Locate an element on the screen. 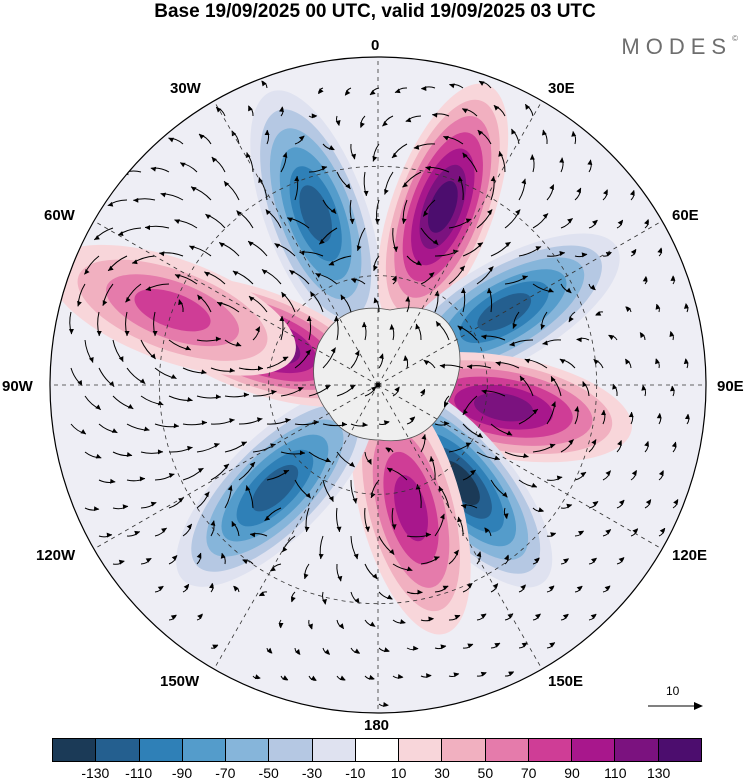 The image size is (750, 783). colorbar-ticks: -130 -110 -90 -70 -50 -30 -10 10 30 50 70 90 110 130 is located at coordinates (377, 773).